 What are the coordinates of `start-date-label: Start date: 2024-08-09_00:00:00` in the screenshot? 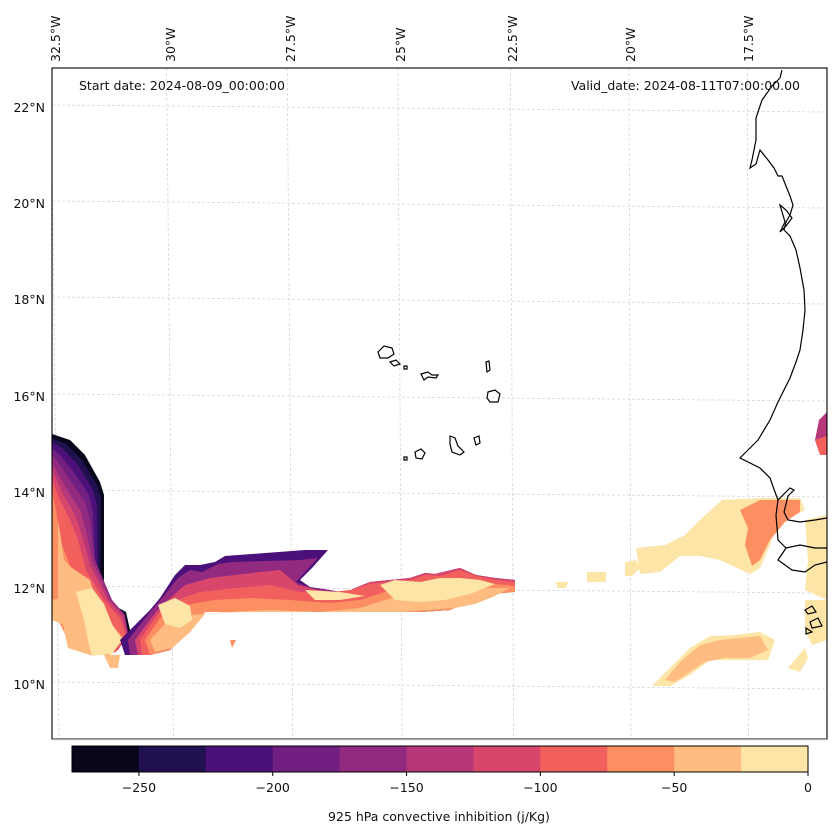 It's located at (182, 85).